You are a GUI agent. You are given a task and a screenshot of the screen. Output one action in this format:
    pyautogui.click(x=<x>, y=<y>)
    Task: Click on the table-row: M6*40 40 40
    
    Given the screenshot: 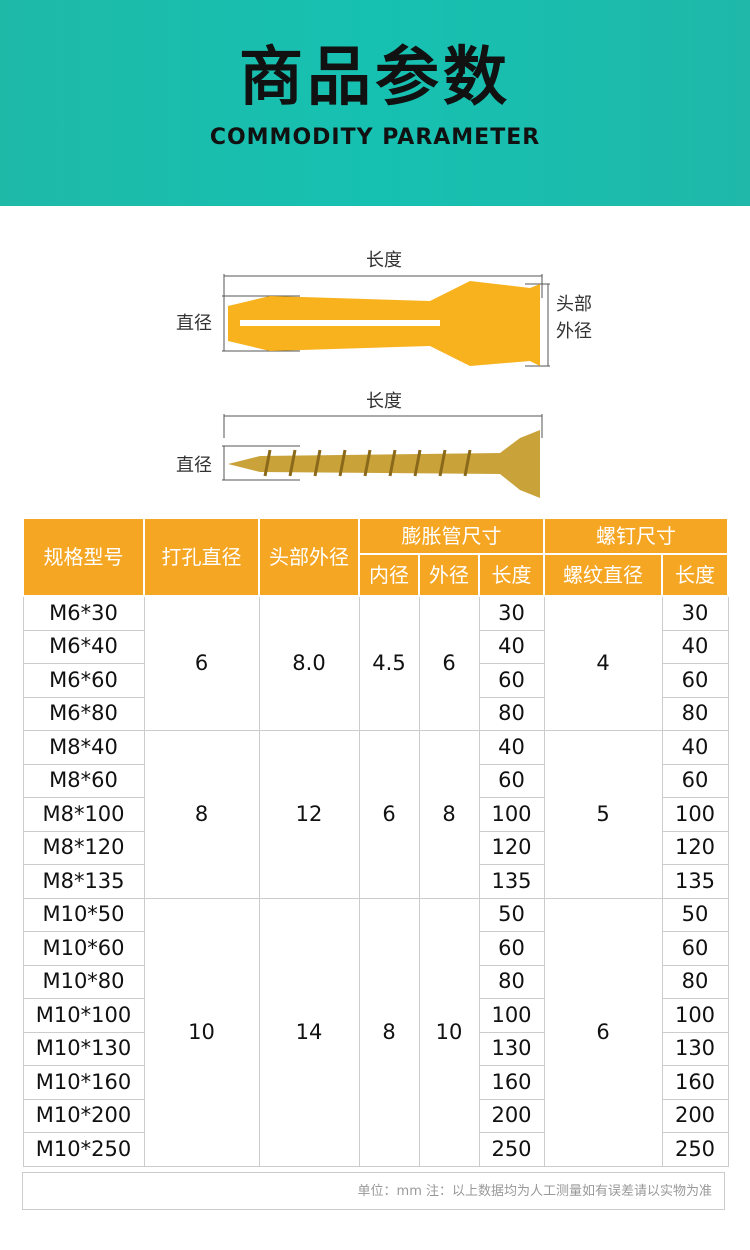 What is the action you would take?
    pyautogui.click(x=375, y=646)
    